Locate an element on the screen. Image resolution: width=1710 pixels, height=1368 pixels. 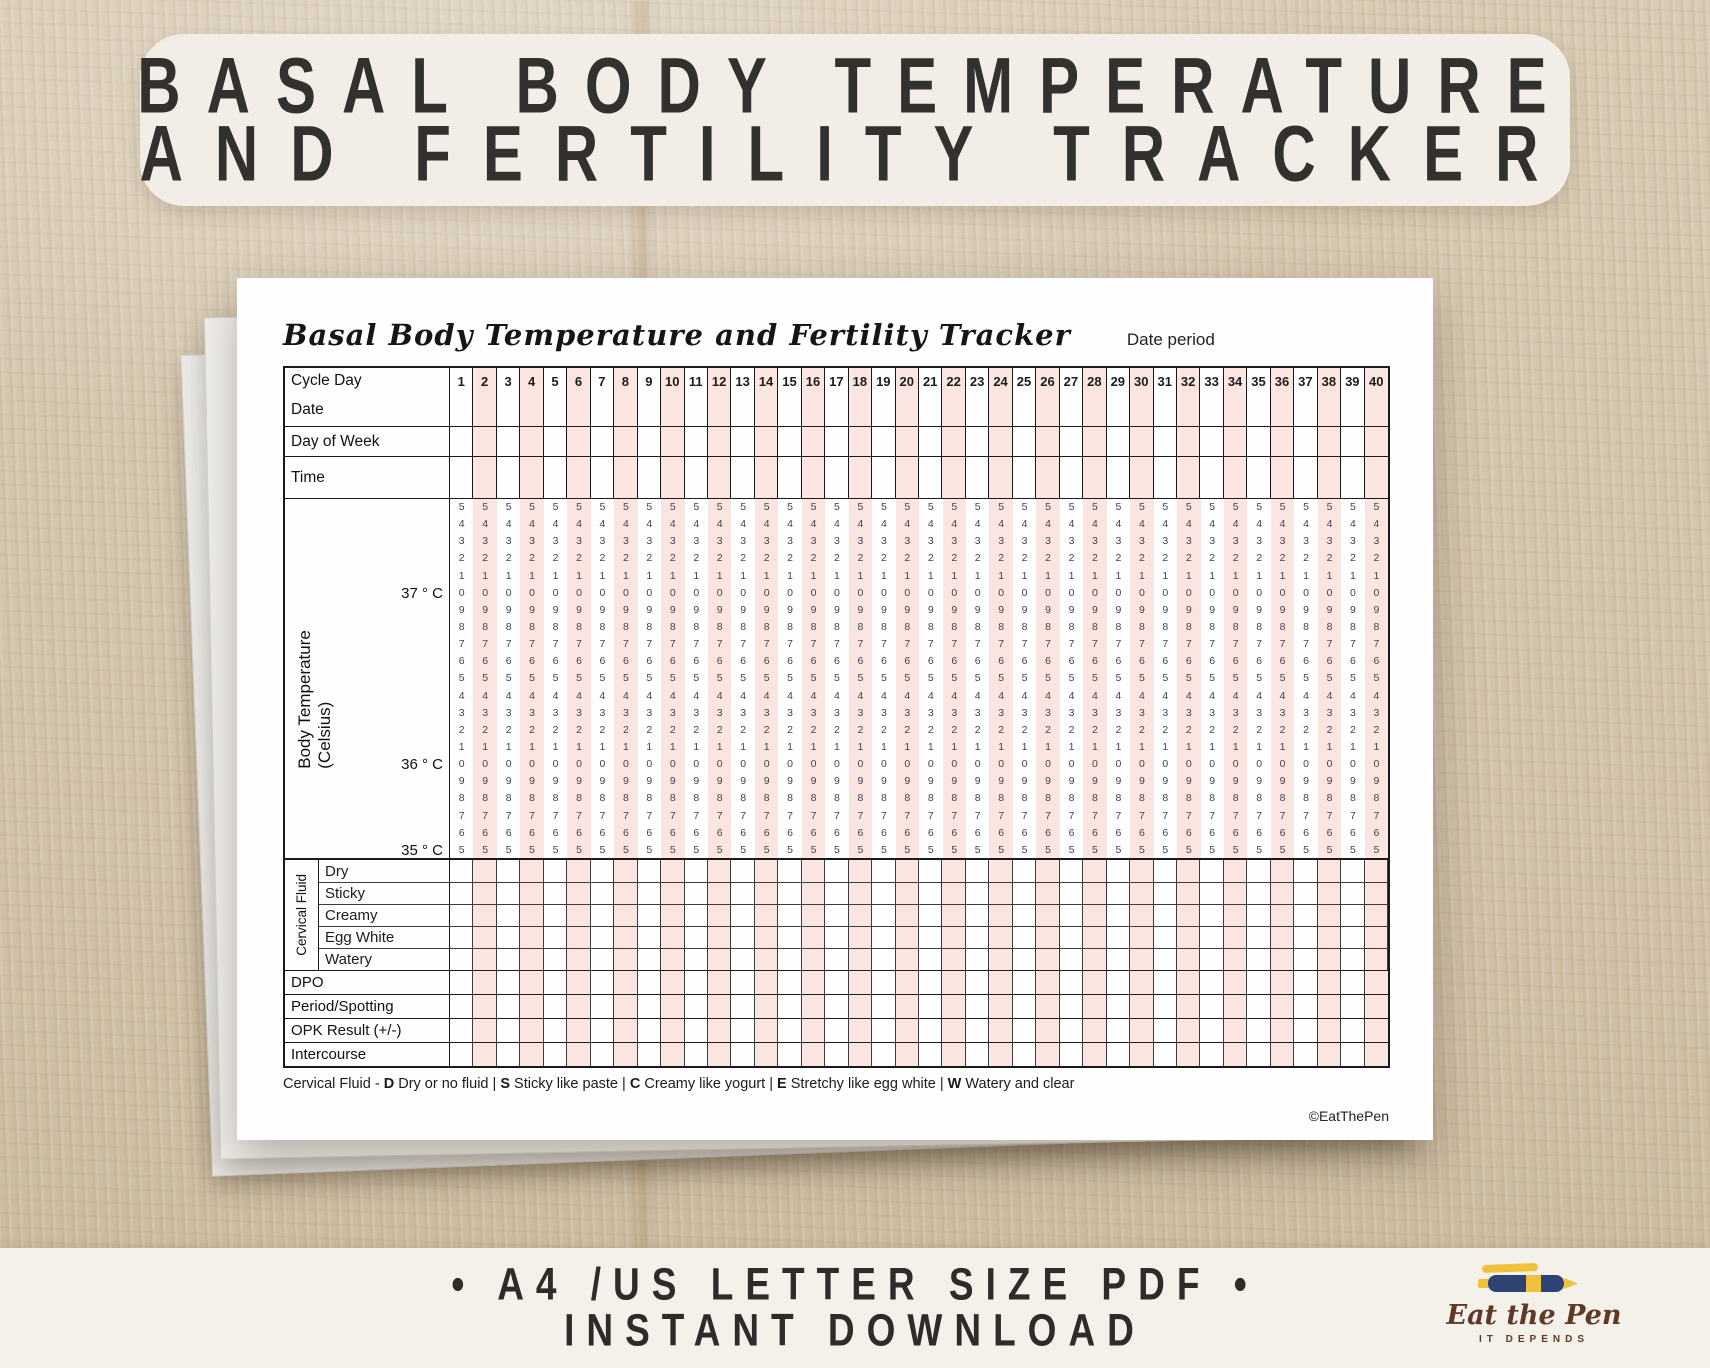
cycle-day-cell: 26 is located at coordinates (1048, 381).